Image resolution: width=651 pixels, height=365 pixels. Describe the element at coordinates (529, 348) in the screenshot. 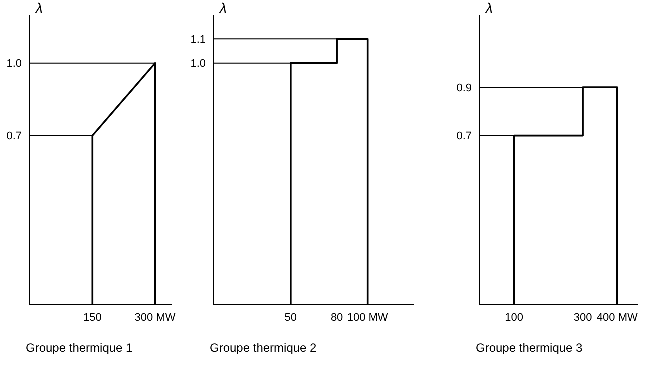

I see `x-axis-title: Groupe thermique 3` at that location.